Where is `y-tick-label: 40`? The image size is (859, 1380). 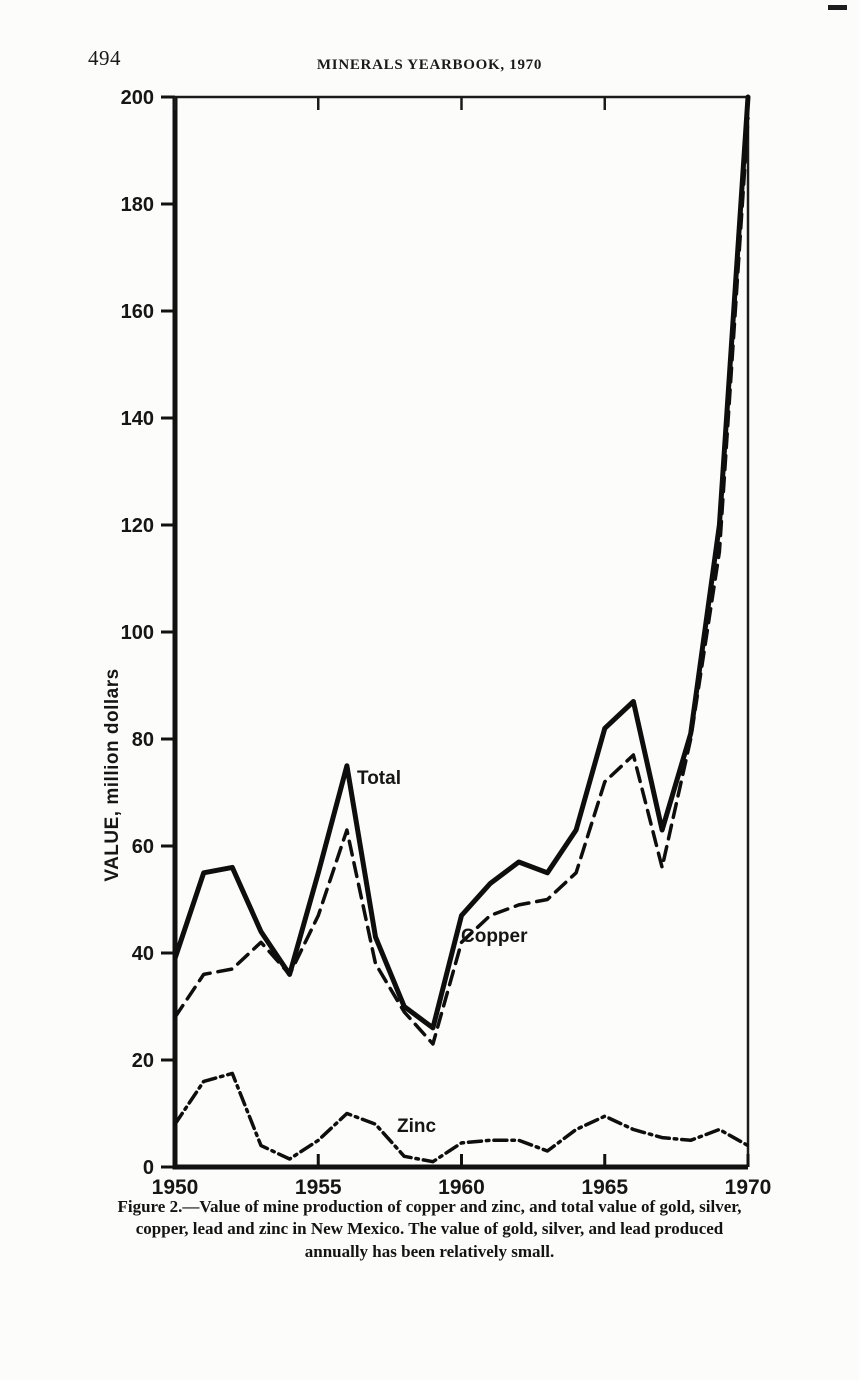 y-tick-label: 40 is located at coordinates (143, 954).